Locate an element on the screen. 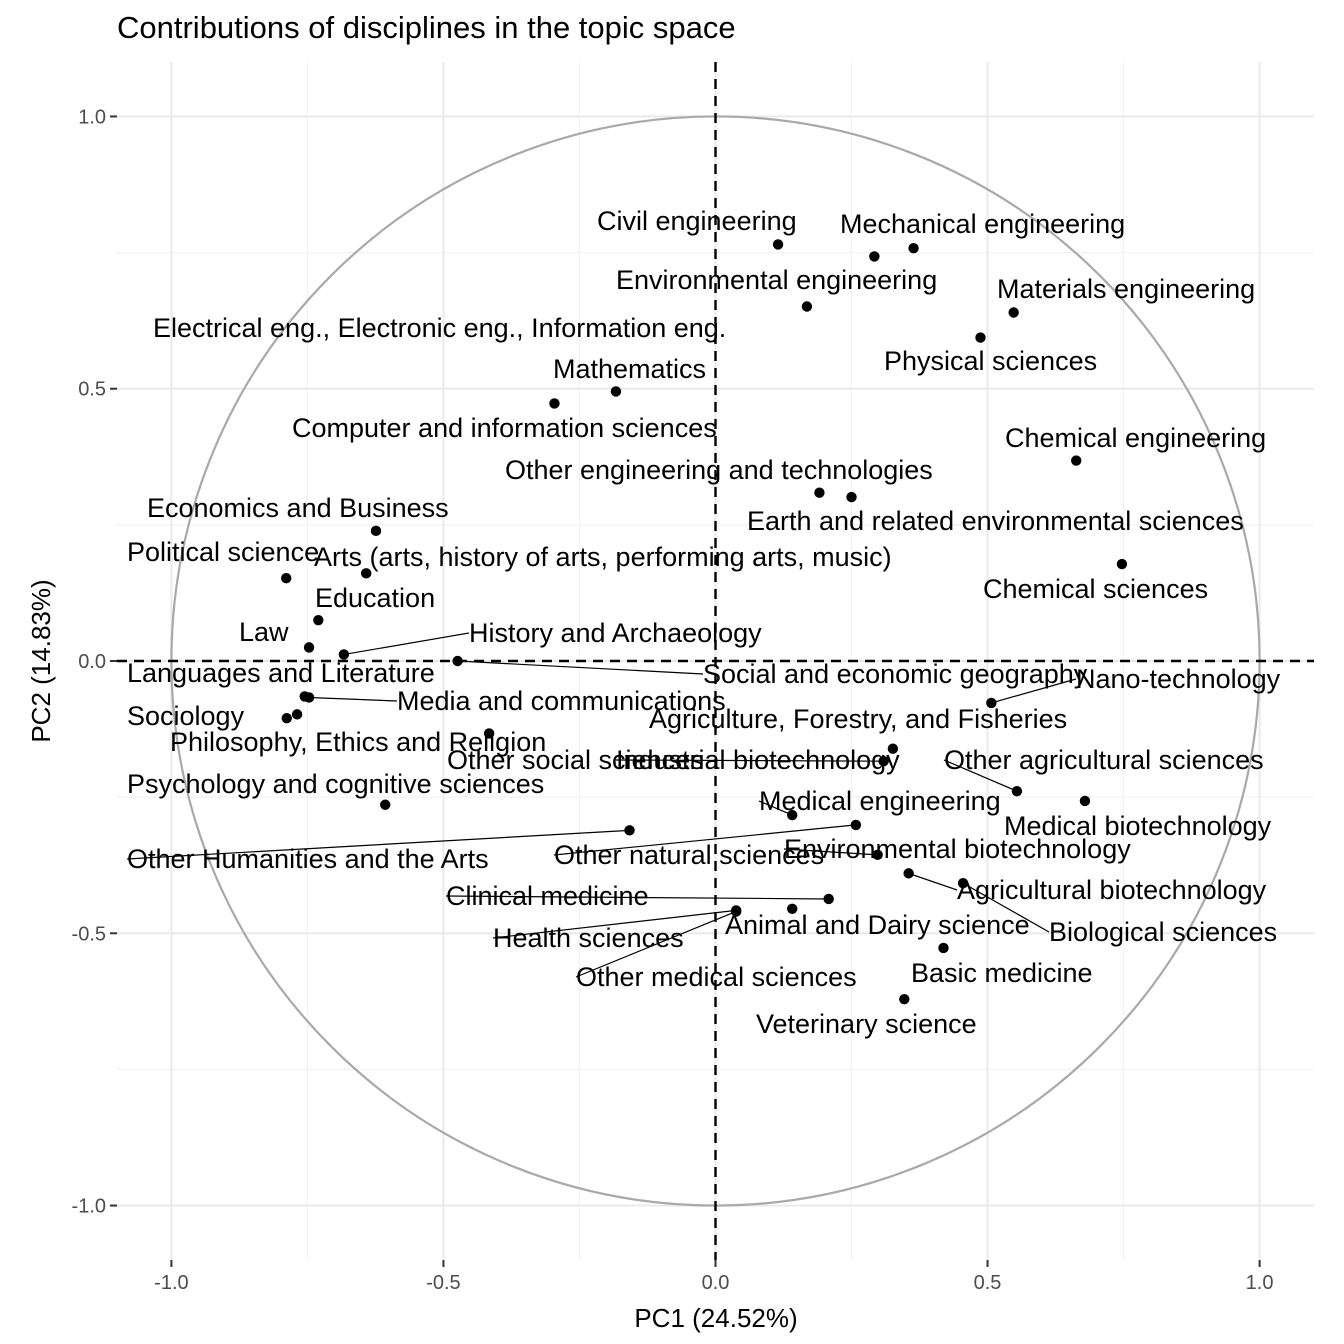  point-basic-medicine is located at coordinates (943, 948).